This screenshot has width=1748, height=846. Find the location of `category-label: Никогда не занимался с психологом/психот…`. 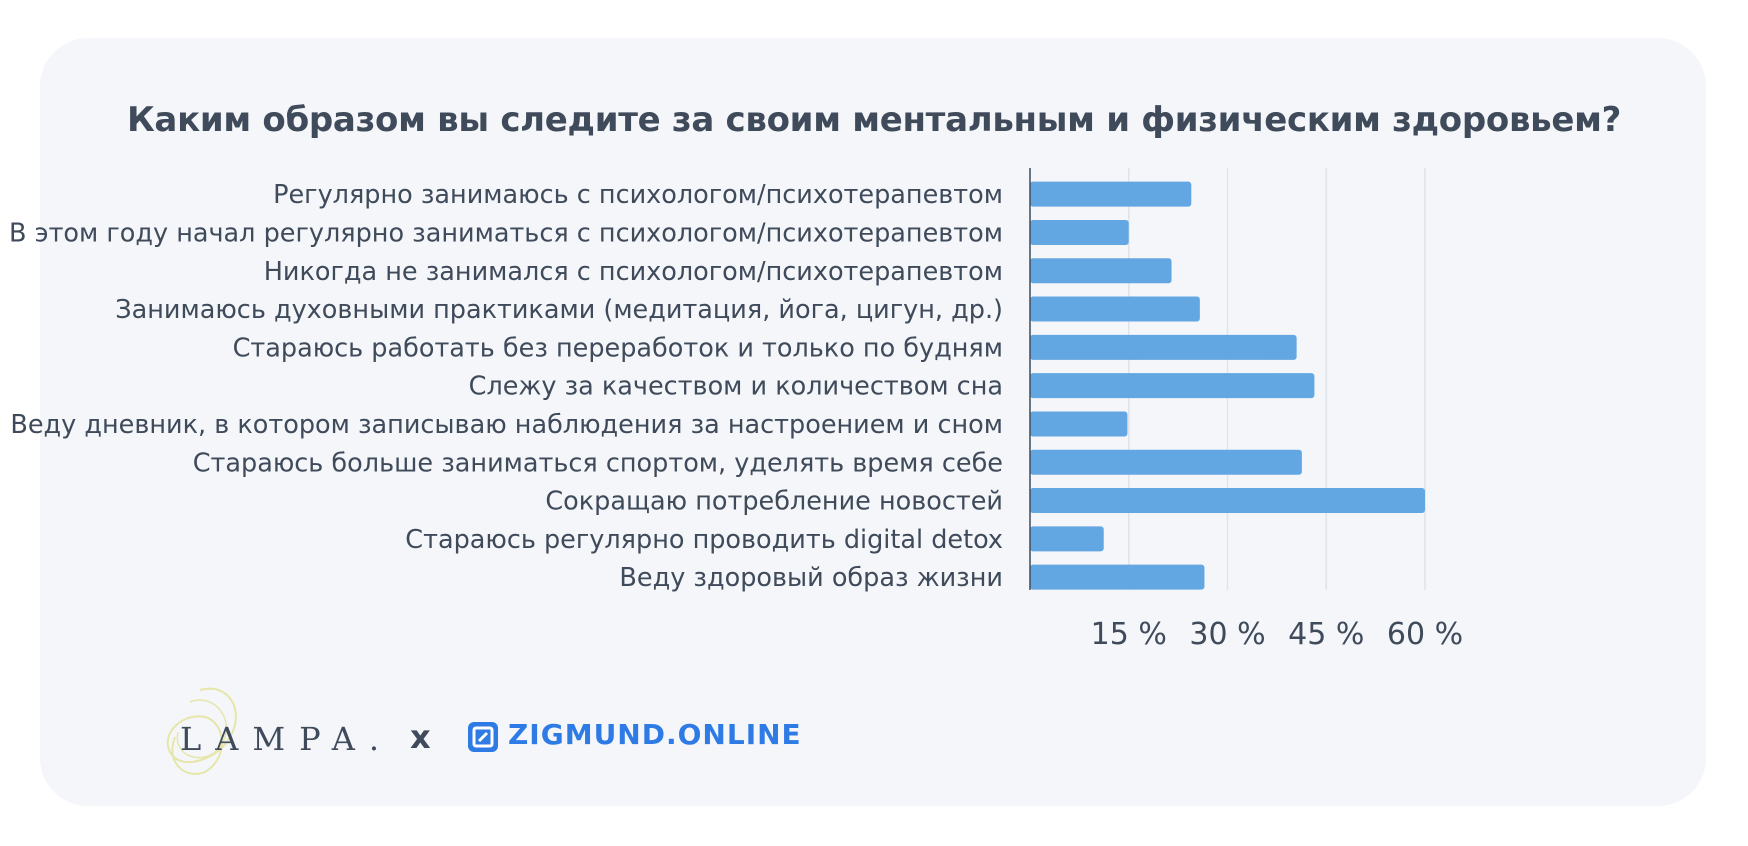

category-label: Никогда не занимался с психологом/психот… is located at coordinates (633, 272).